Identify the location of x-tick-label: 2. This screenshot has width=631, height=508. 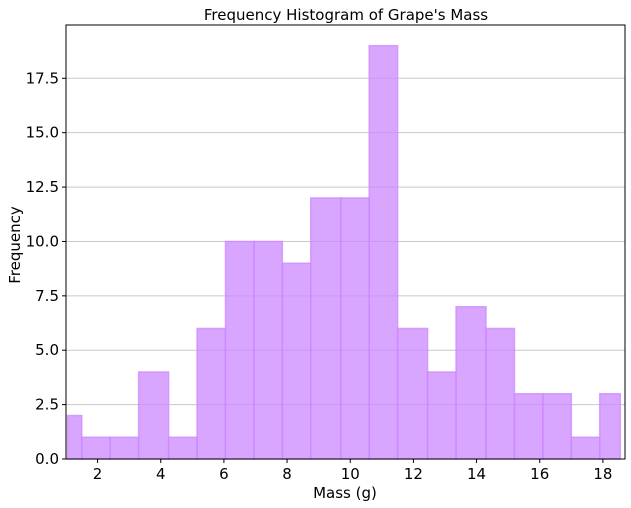
(98, 474).